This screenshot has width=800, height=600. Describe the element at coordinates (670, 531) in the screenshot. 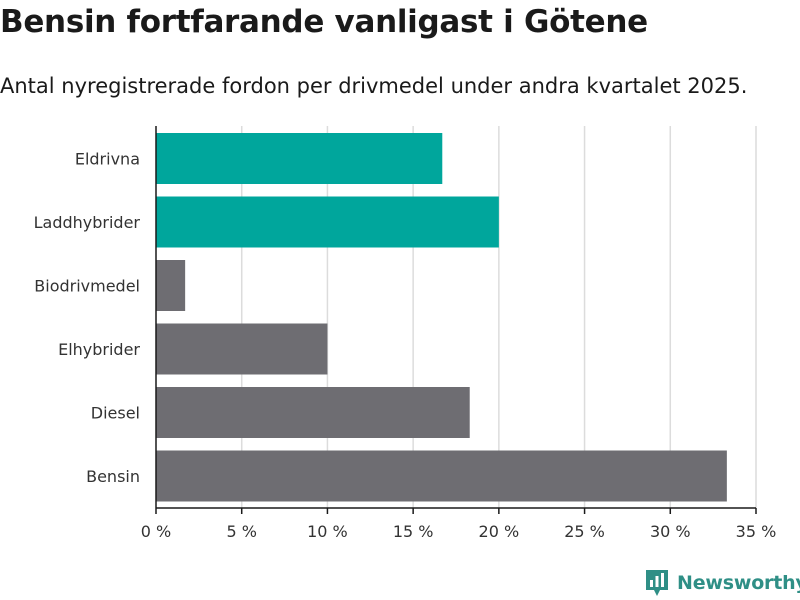

I see `x-tick-label: 30 %` at that location.